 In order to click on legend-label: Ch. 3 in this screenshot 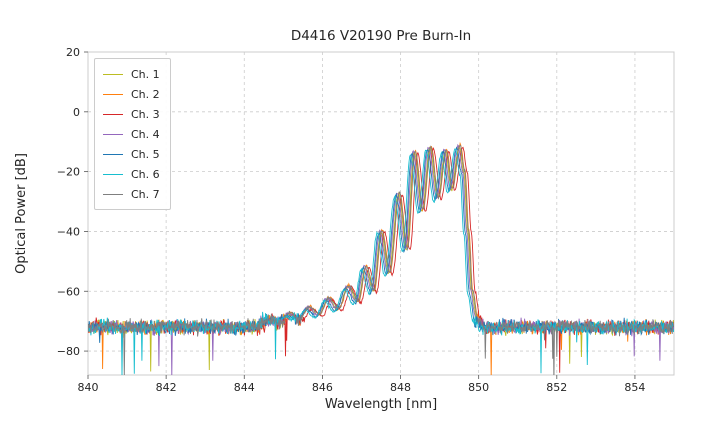, I will do `click(145, 114)`.